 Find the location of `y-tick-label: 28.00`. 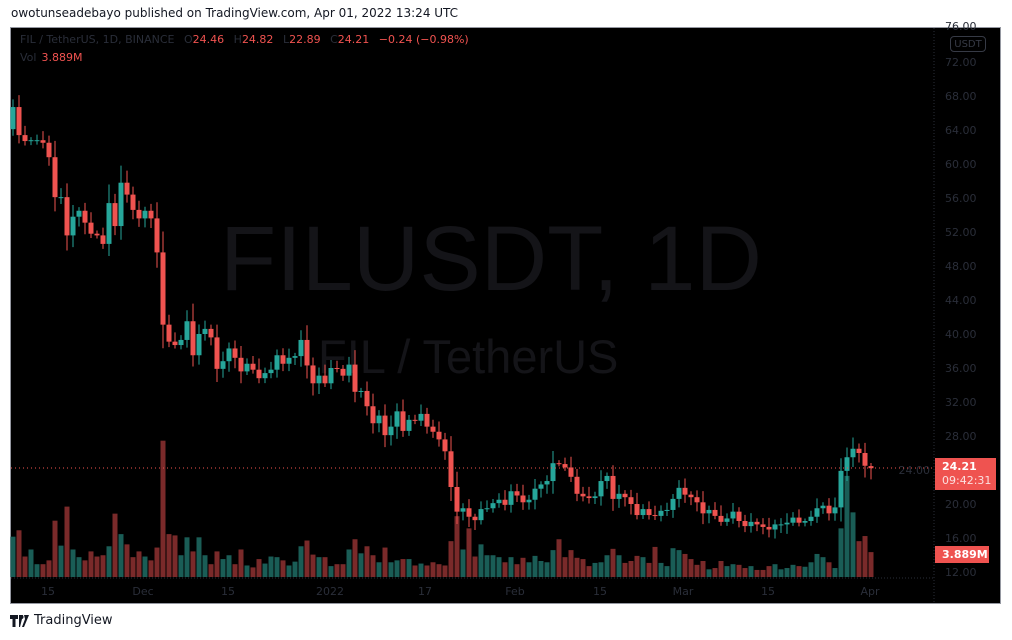

y-tick-label: 28.00 is located at coordinates (961, 436).